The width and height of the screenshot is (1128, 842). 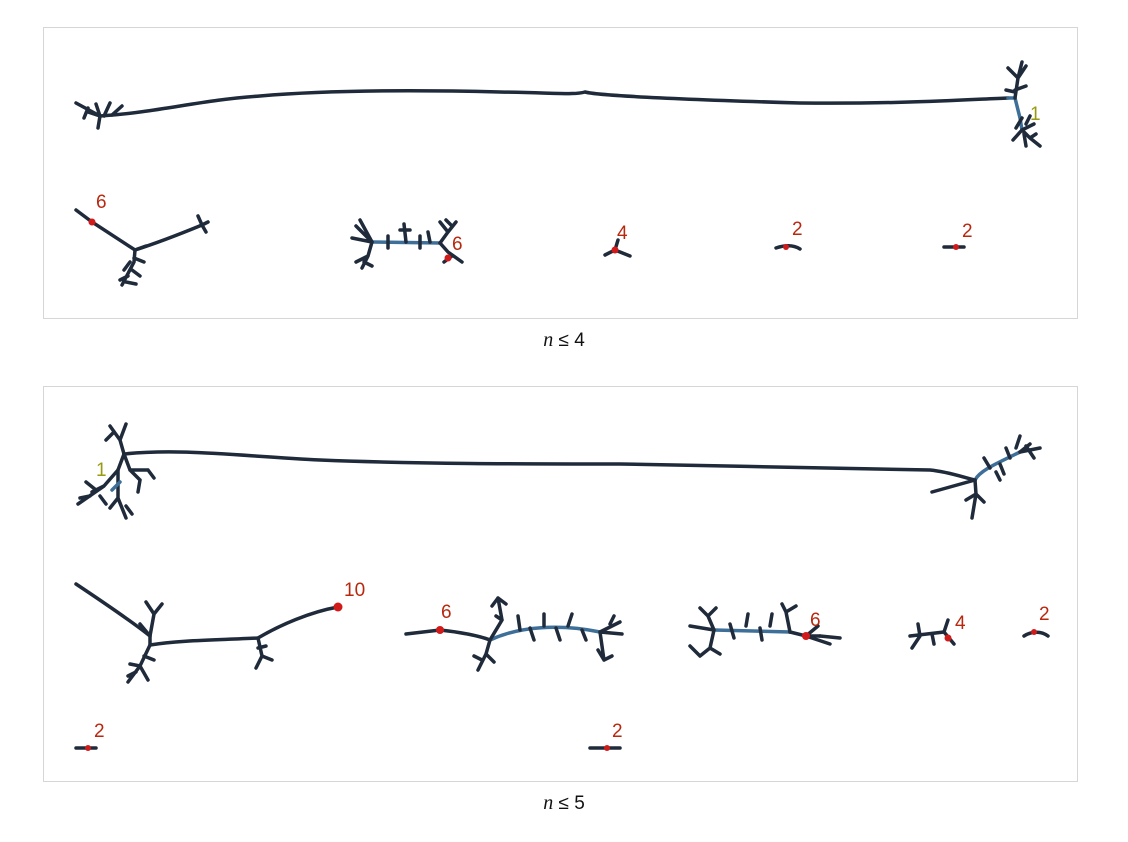 I want to click on caption-top: n ≤ 4, so click(x=564, y=340).